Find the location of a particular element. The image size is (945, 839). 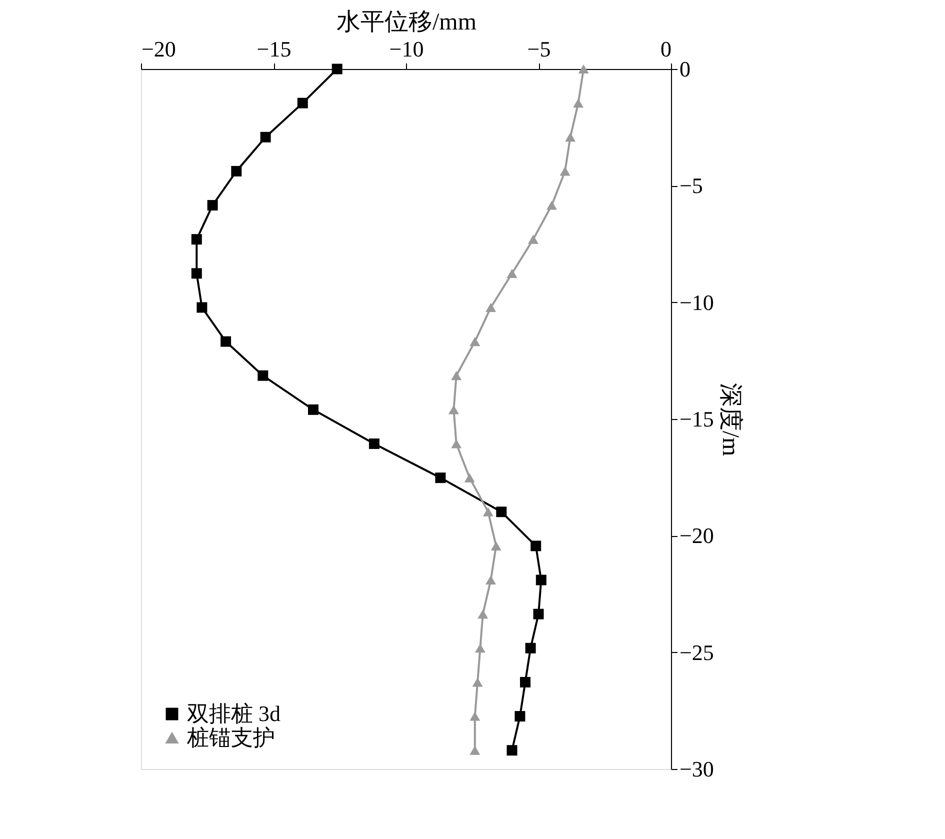

x-tick-label: 0 is located at coordinates (666, 49).